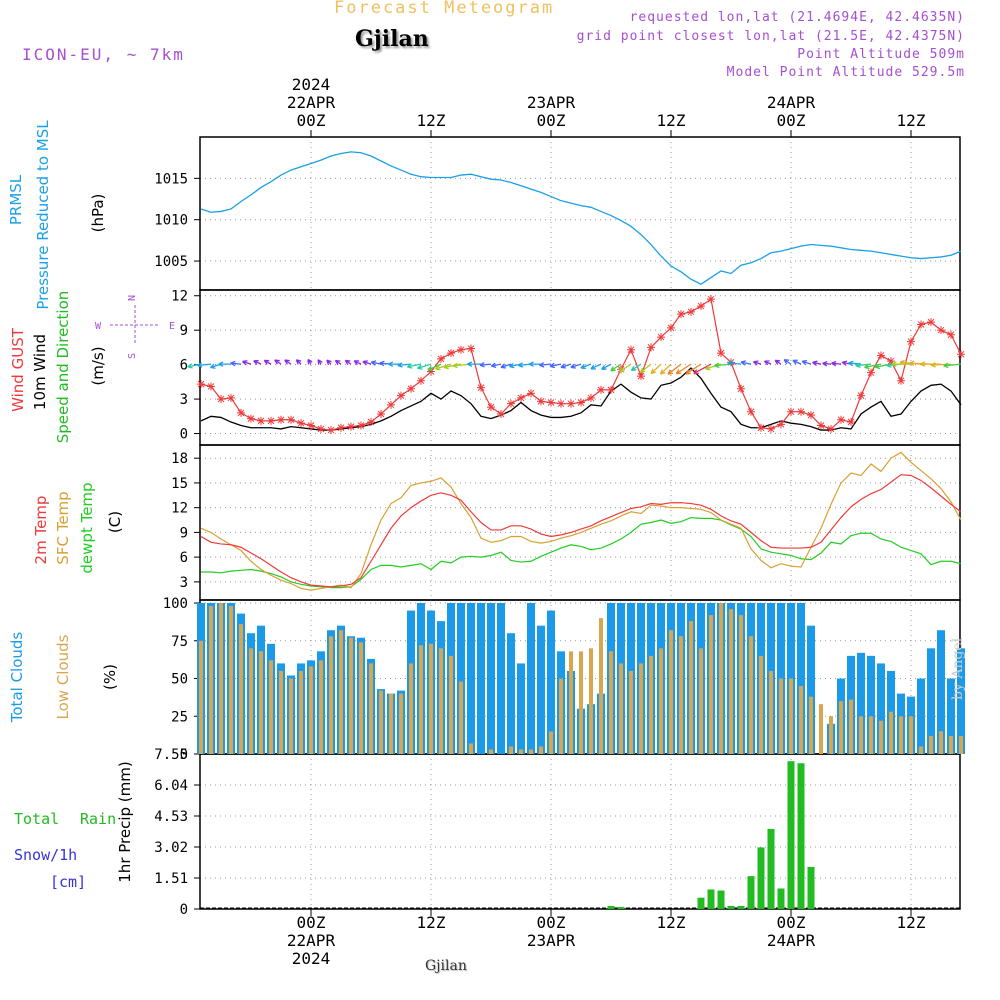  What do you see at coordinates (179, 509) in the screenshot?
I see `temperature-y-tick-label: 12` at bounding box center [179, 509].